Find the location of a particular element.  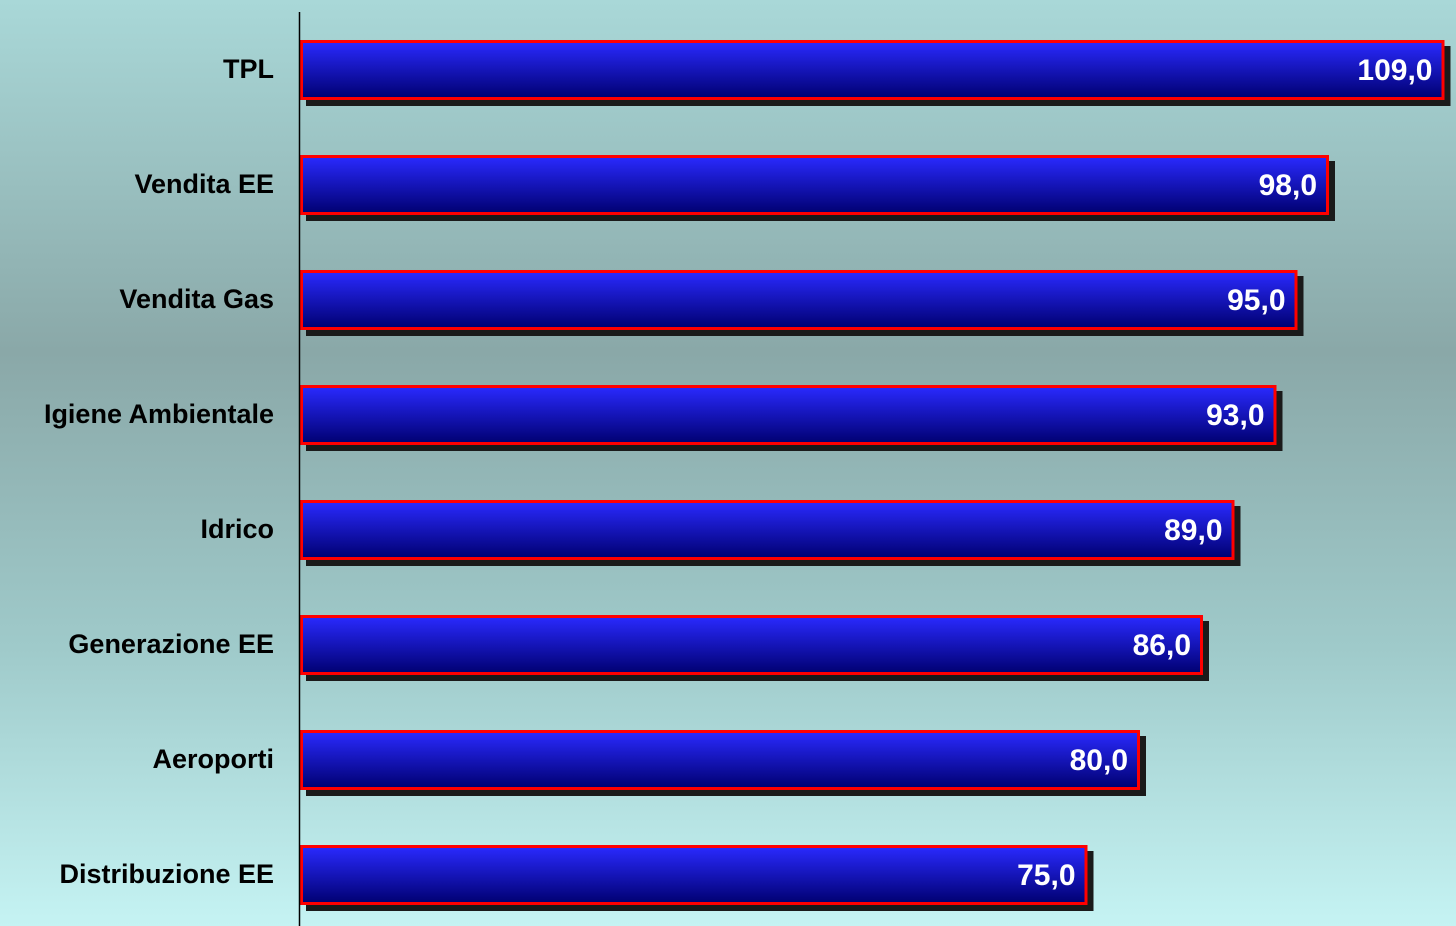

category-label: Aeroporti is located at coordinates (214, 759).